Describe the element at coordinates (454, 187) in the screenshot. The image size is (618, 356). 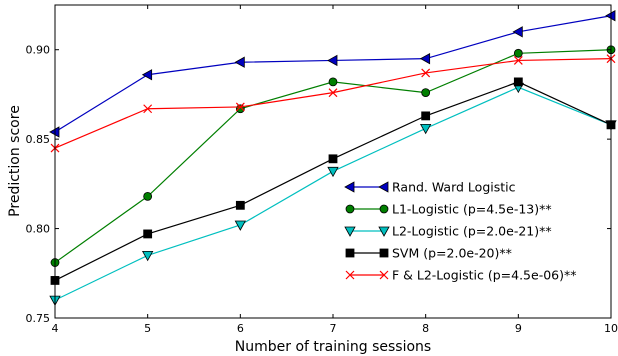
I see `legend-label: Rand. Ward Logistic` at that location.